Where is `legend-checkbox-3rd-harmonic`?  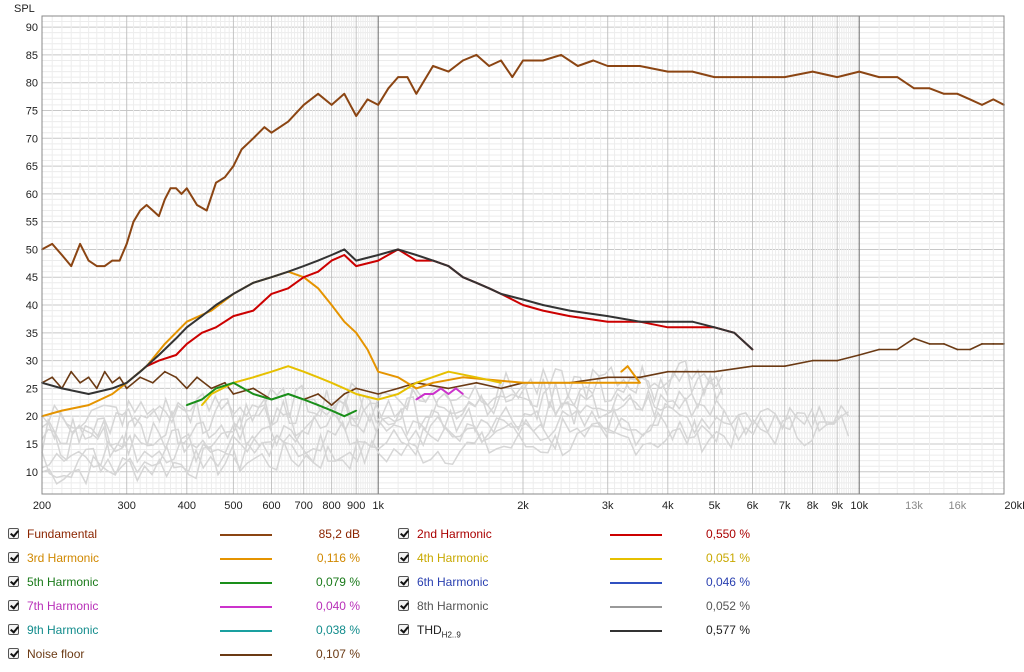 legend-checkbox-3rd-harmonic is located at coordinates (13, 557).